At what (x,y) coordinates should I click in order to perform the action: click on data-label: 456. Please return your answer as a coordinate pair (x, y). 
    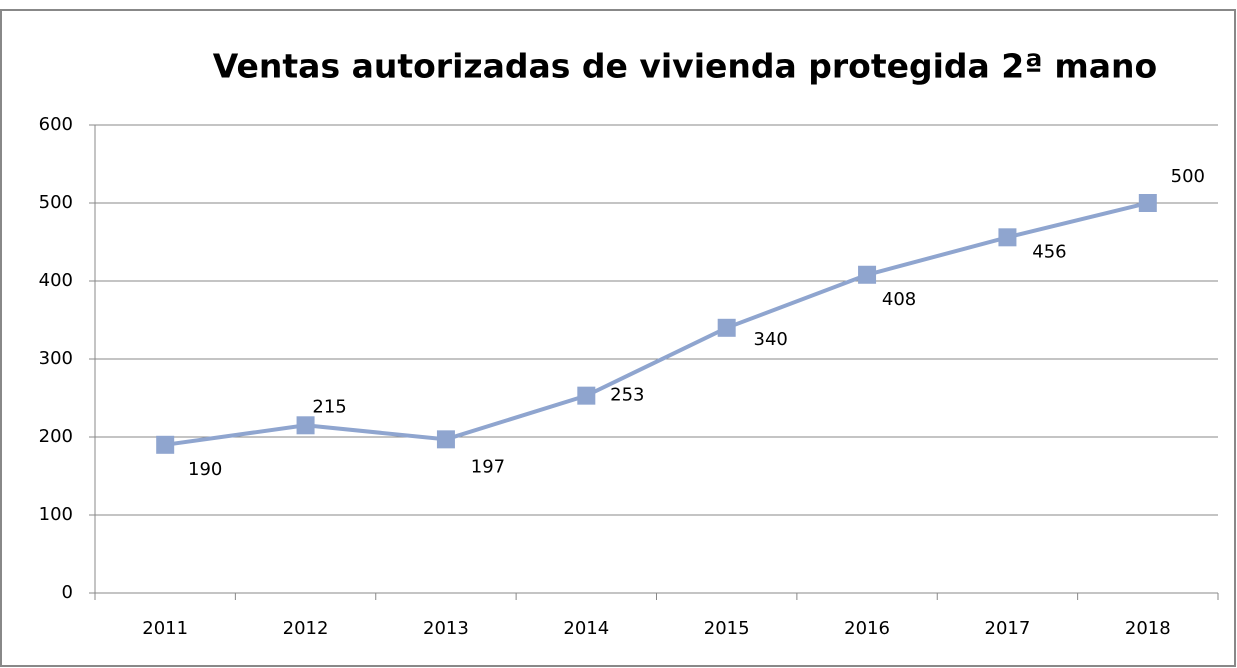
    Looking at the image, I should click on (1049, 251).